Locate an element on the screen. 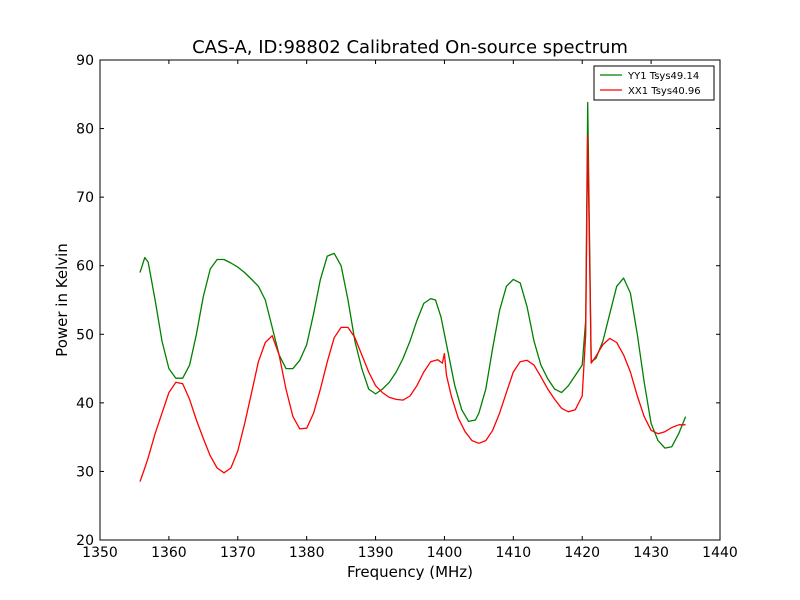 The height and width of the screenshot is (600, 800). x-tick-label: 1430 is located at coordinates (651, 553).